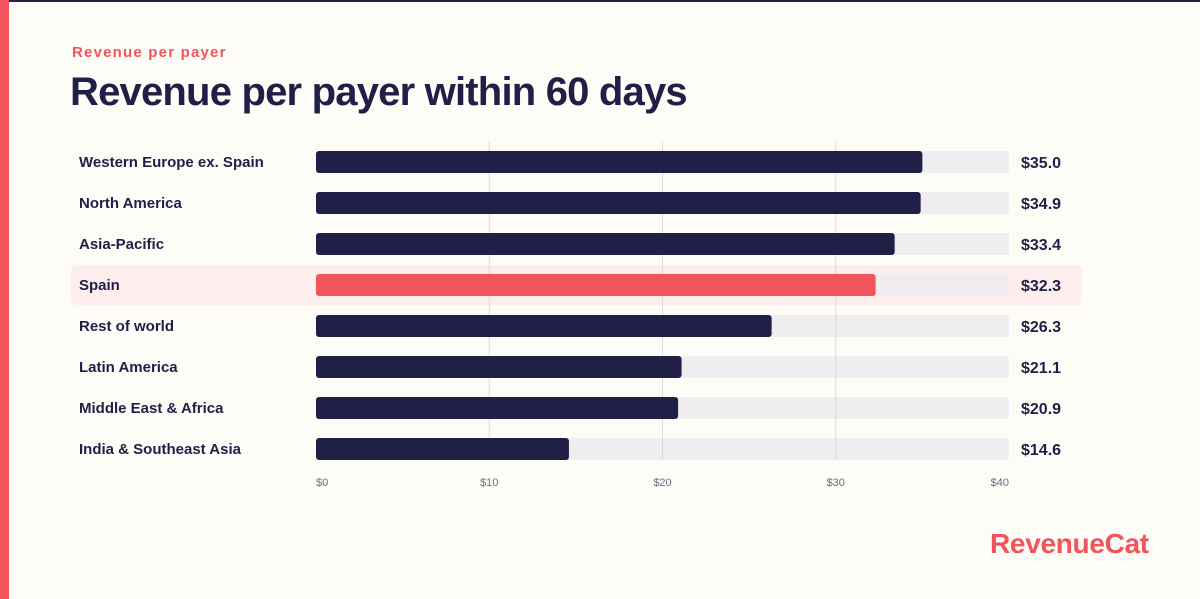 The image size is (1200, 599). Describe the element at coordinates (4, 299) in the screenshot. I see `accent-bar` at that location.